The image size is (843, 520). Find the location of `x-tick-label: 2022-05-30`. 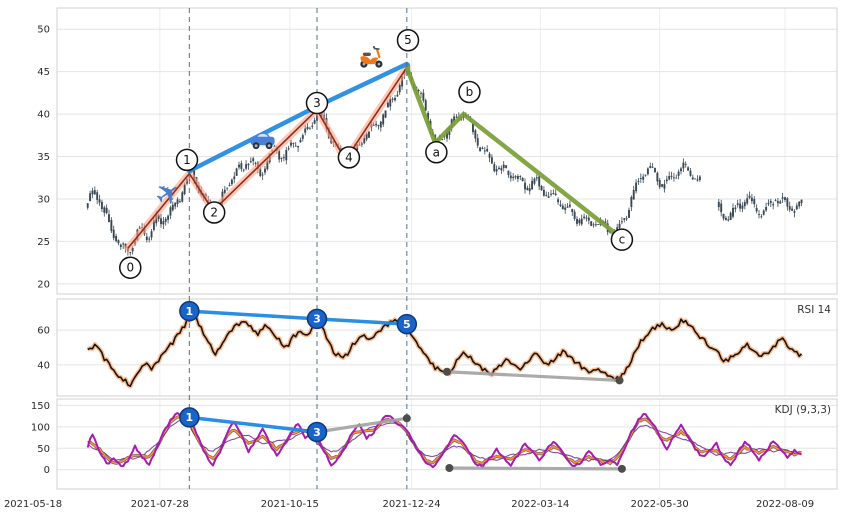

x-tick-label: 2022-05-30 is located at coordinates (660, 504).